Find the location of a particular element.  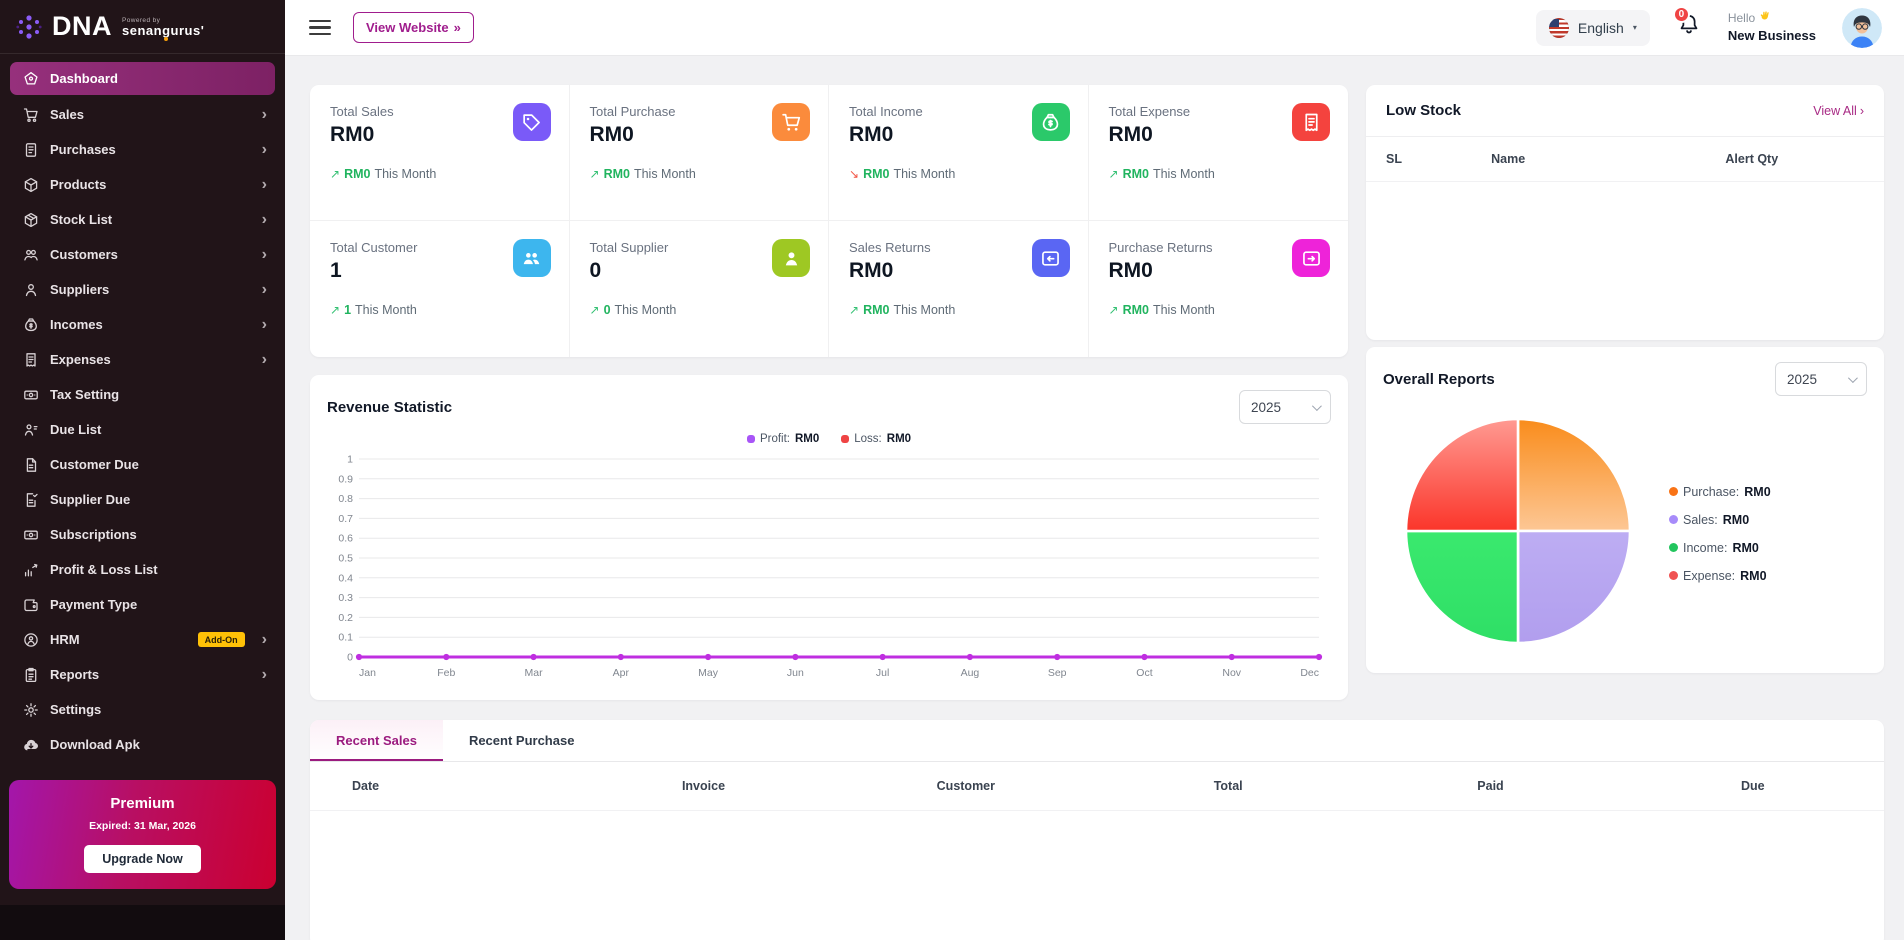

recent-tabs: Recent Sales Recent Purchase is located at coordinates (1097, 741).